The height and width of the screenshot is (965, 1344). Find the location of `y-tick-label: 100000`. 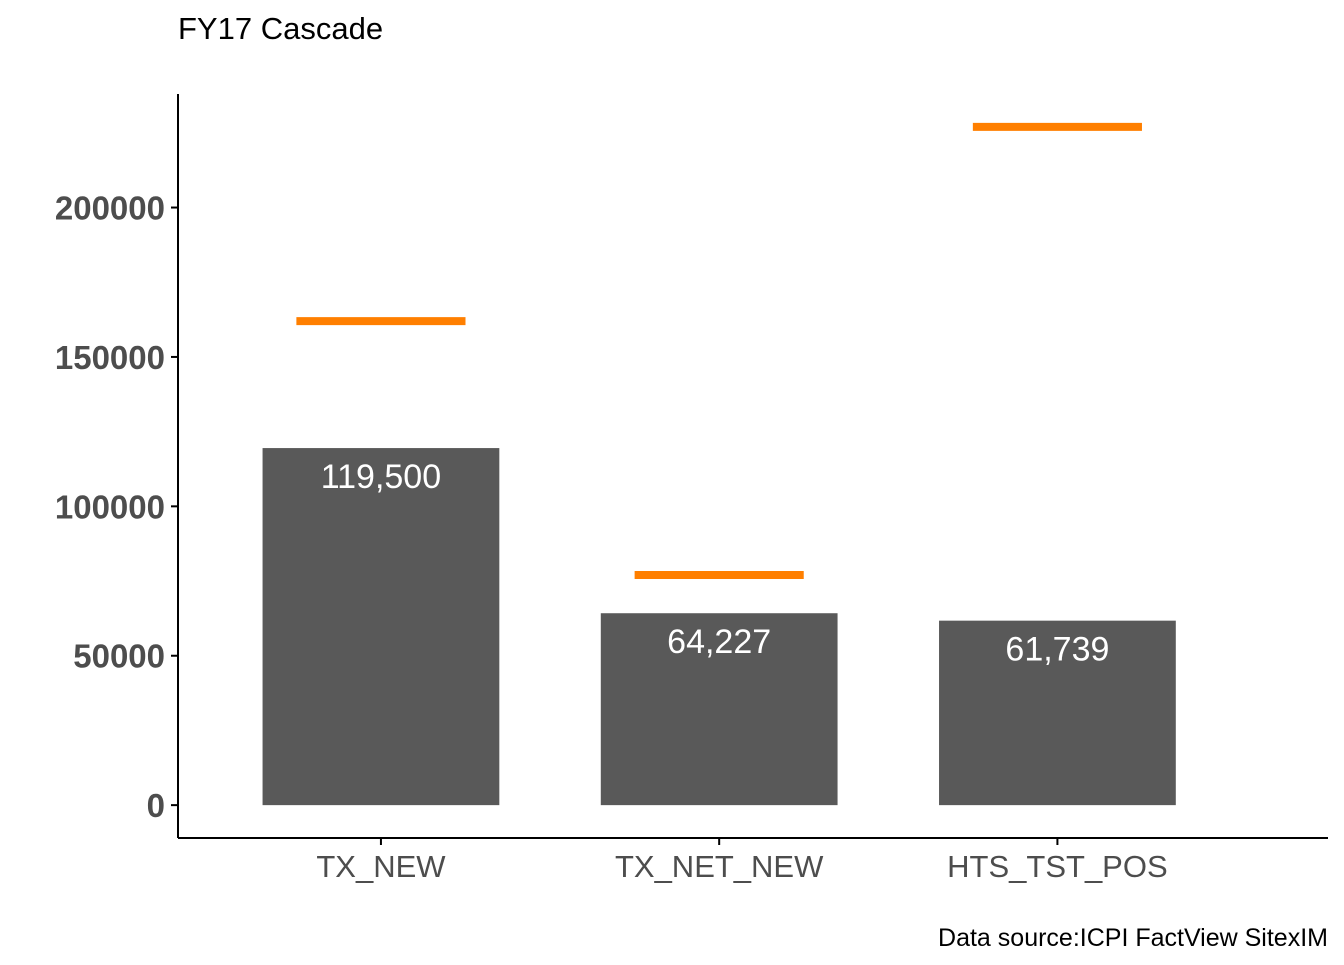

y-tick-label: 100000 is located at coordinates (110, 506).